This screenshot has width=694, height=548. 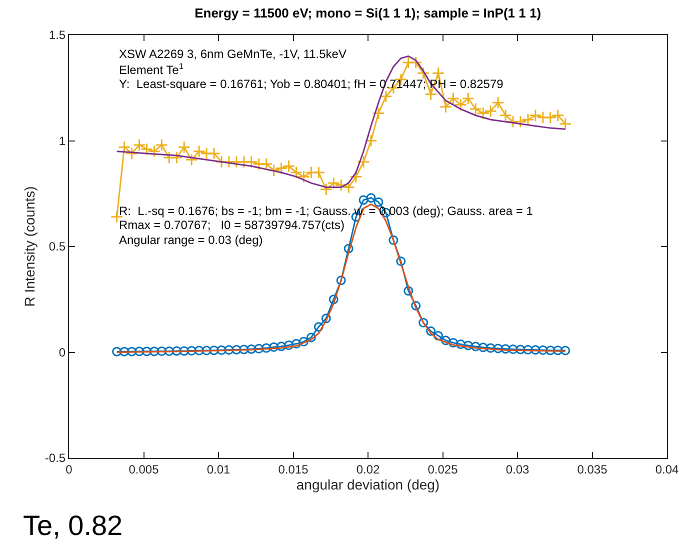 What do you see at coordinates (55, 458) in the screenshot?
I see `y-tick-label: -0.5` at bounding box center [55, 458].